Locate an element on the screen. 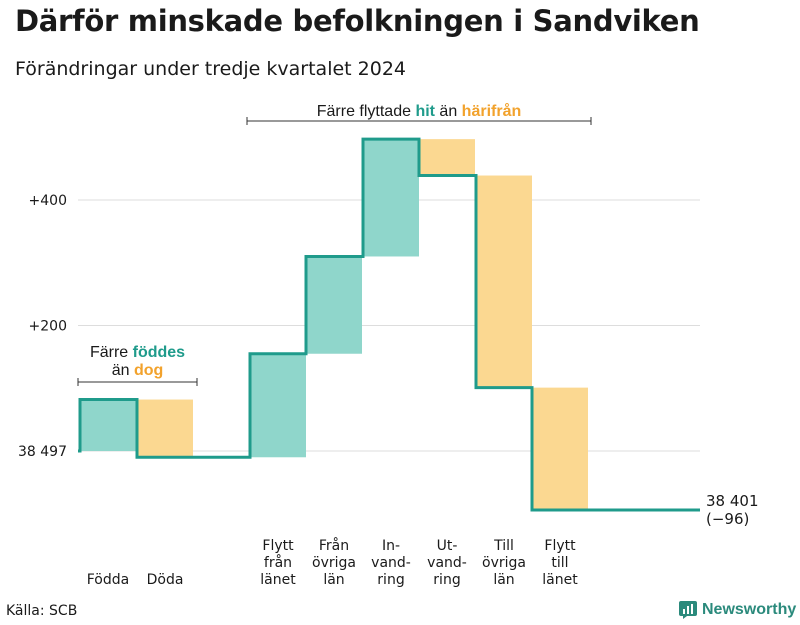 Image resolution: width=800 pixels, height=625 pixels. category-label: Födda is located at coordinates (108, 580).